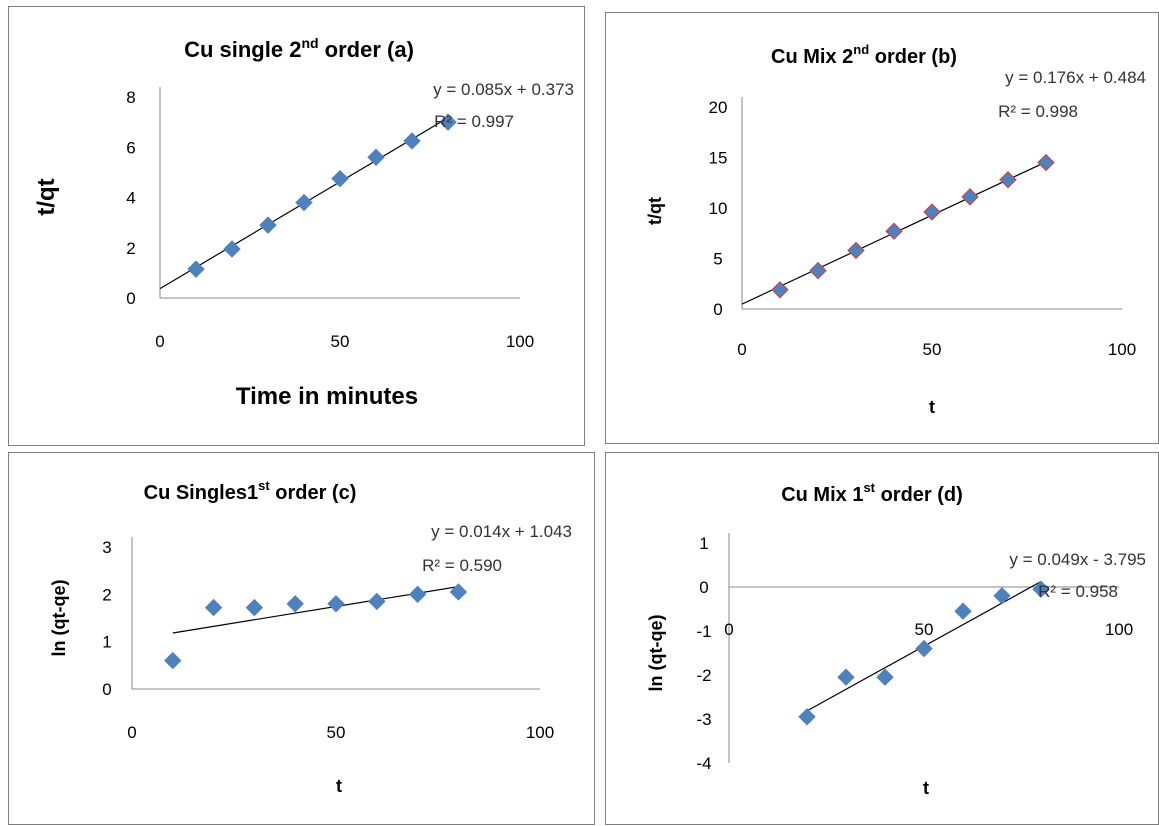  I want to click on y-tick-label: -2, so click(703, 675).